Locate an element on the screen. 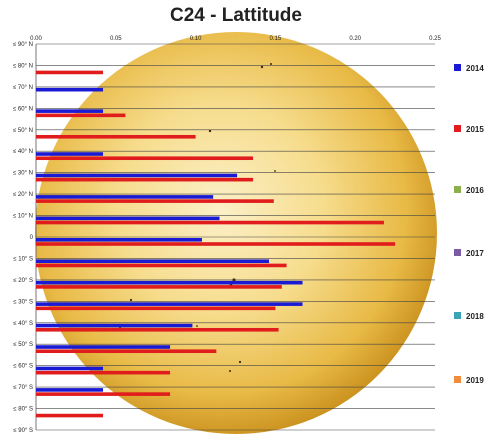  y-tick-label: ≤ 30° N is located at coordinates (23, 174).